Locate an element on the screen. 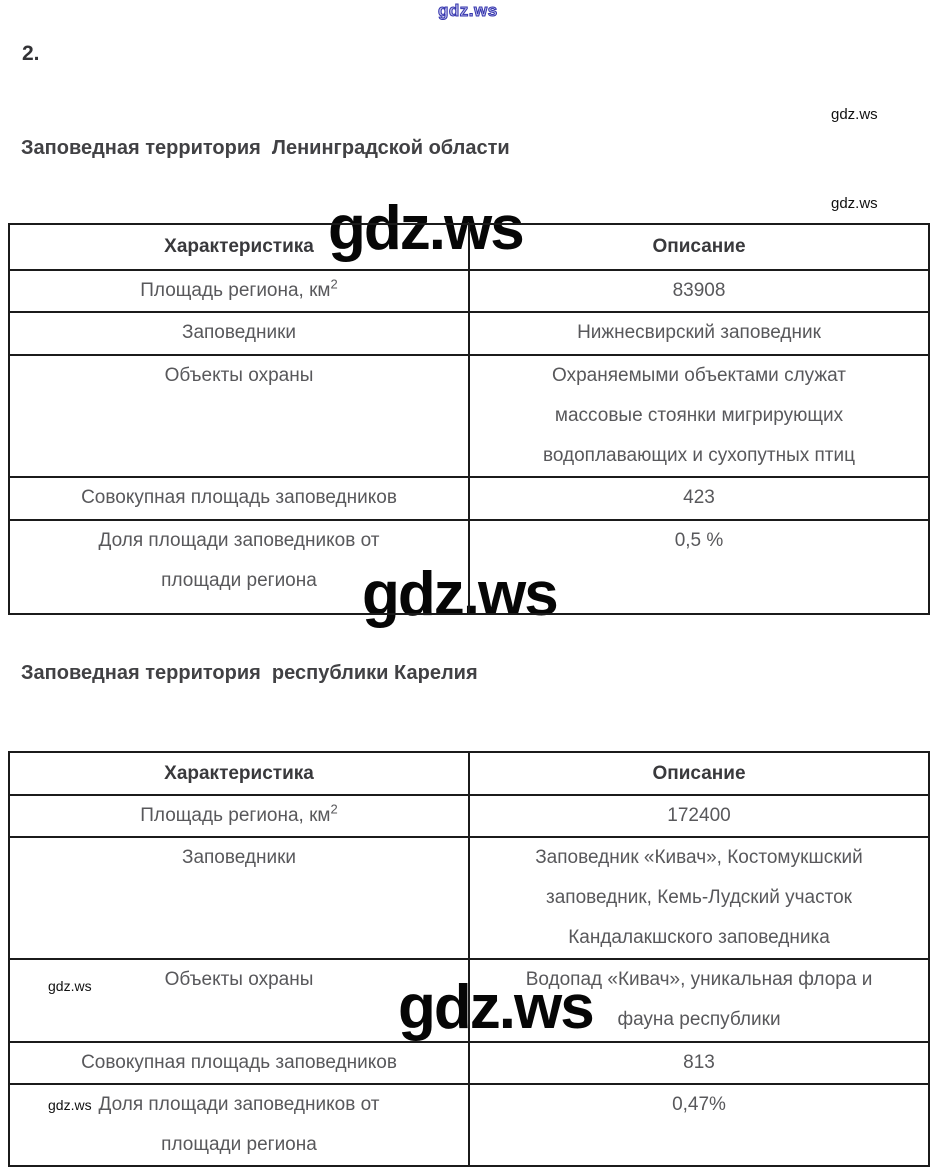 The height and width of the screenshot is (1167, 935). table-row: Площадь региона, км2 172400 is located at coordinates (469, 816).